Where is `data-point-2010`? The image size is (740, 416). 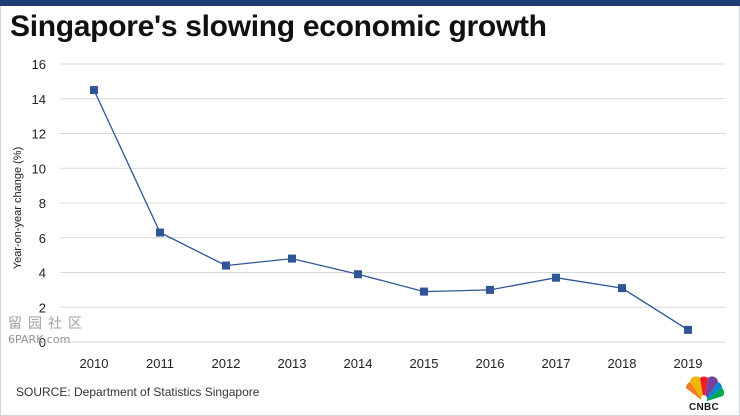 data-point-2010 is located at coordinates (94, 90).